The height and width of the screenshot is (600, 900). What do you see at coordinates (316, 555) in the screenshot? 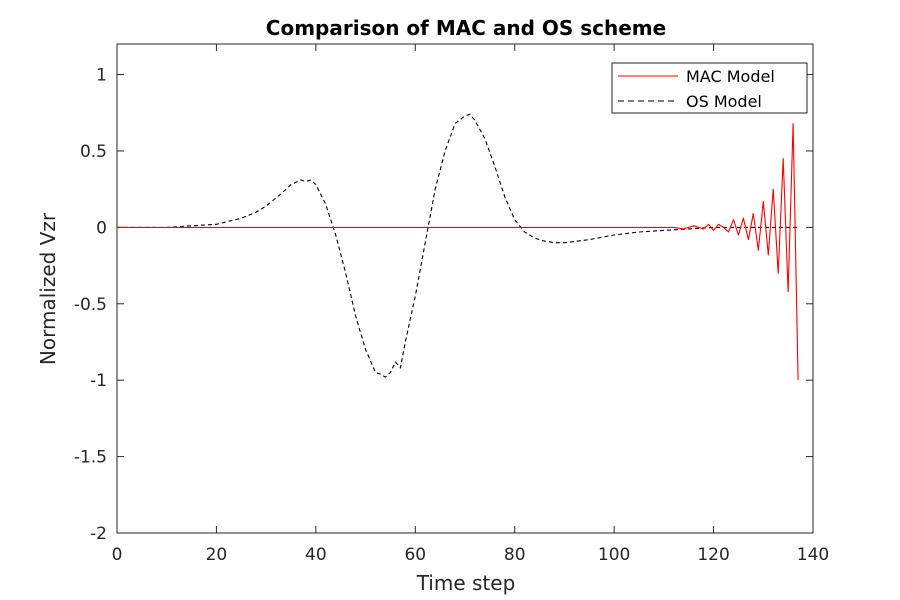
I see `x-tick-label: 40` at bounding box center [316, 555].